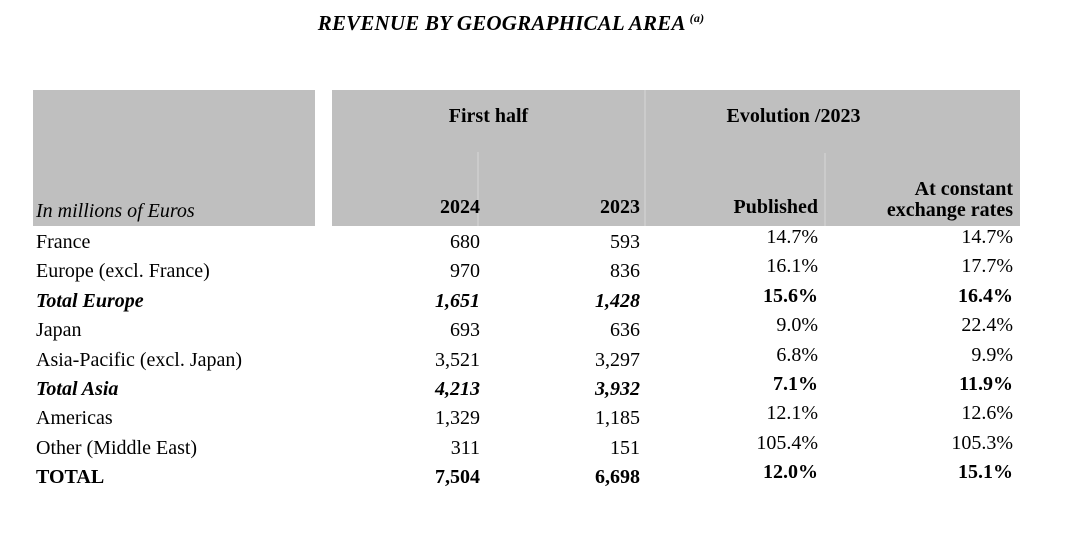 This screenshot has height=542, width=1080. What do you see at coordinates (115, 211) in the screenshot?
I see `unit-label: In millions of Euros` at bounding box center [115, 211].